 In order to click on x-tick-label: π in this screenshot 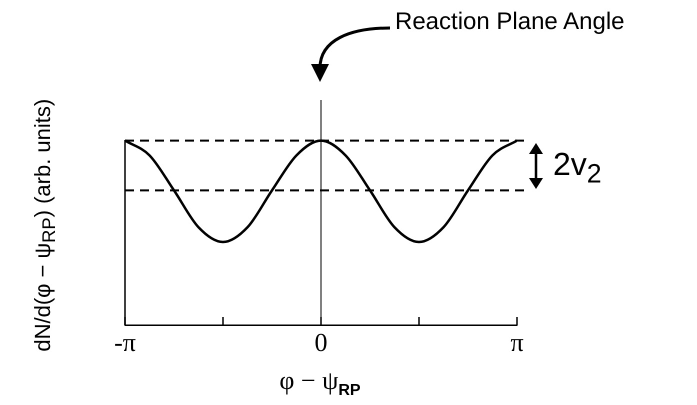, I will do `click(517, 342)`.